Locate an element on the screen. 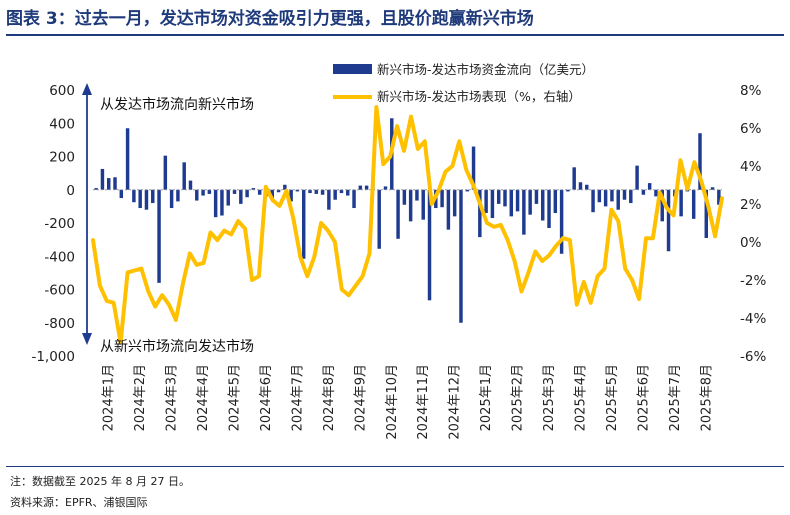 The height and width of the screenshot is (515, 790). right-axis: 8% 6% 4% 2% 0% -2% -4% -6% is located at coordinates (753, 224).